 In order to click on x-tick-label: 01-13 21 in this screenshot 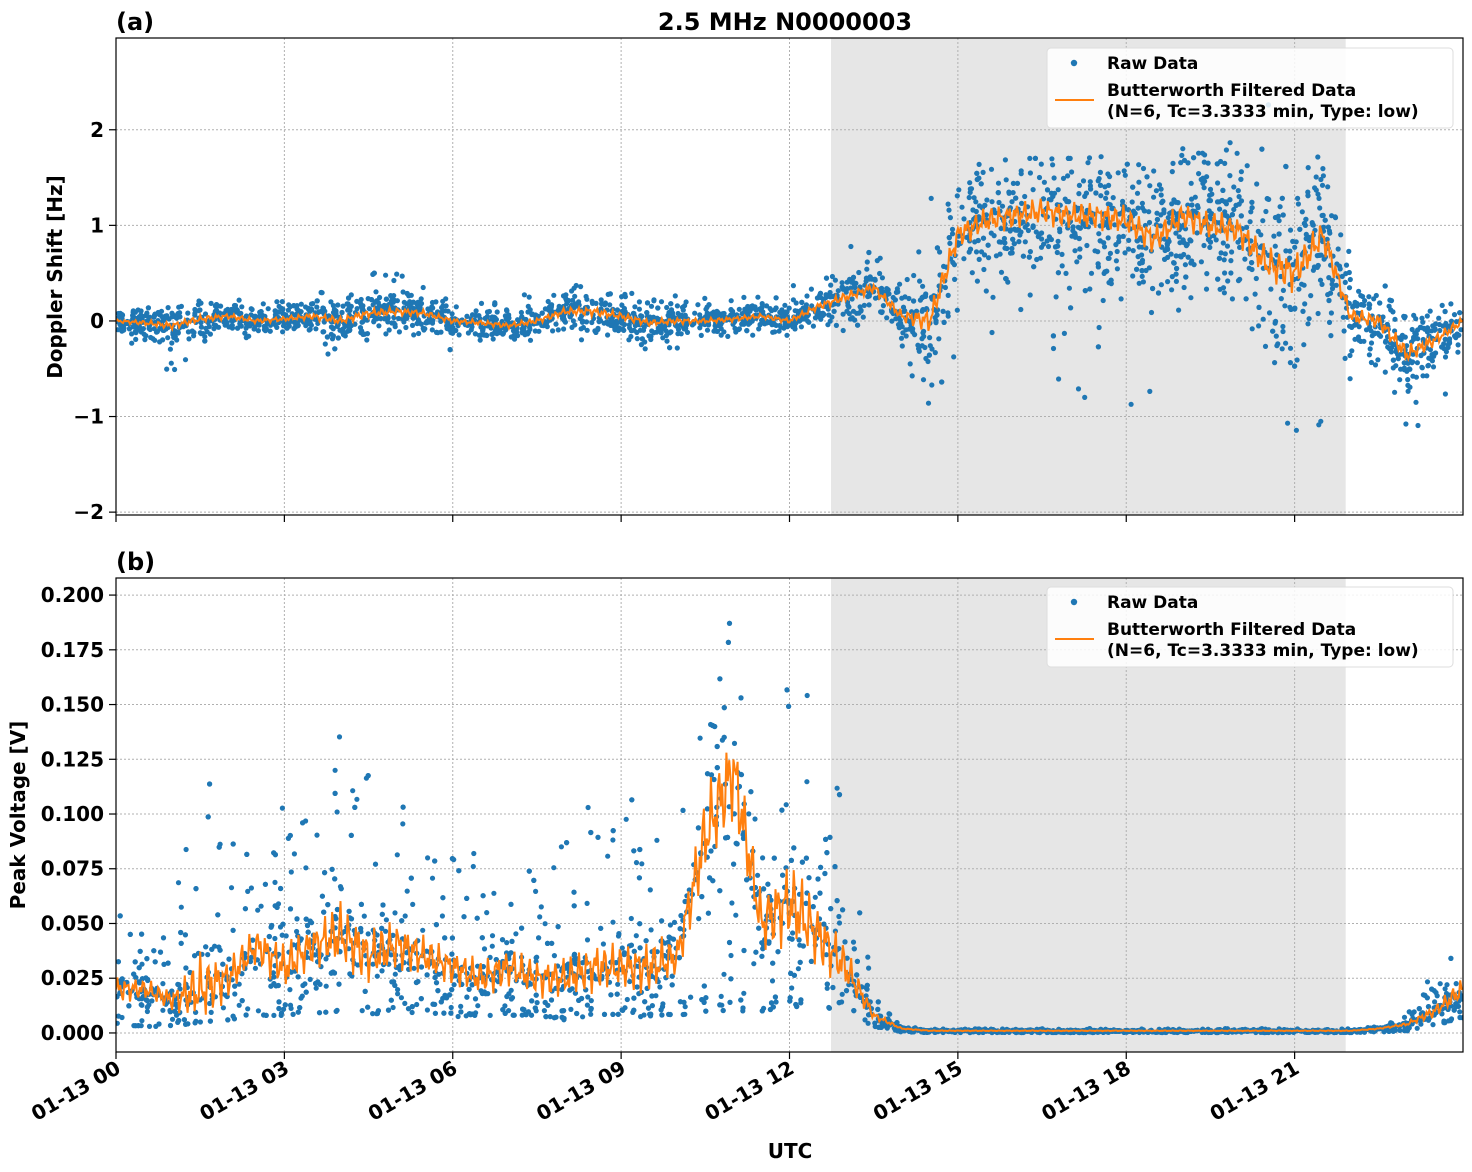, I will do `click(1255, 1091)`.